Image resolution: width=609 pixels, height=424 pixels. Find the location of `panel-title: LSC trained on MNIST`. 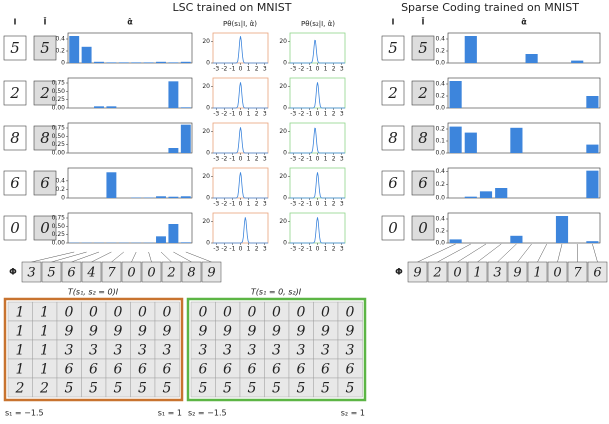

panel-title: LSC trained on MNIST is located at coordinates (231, 7).